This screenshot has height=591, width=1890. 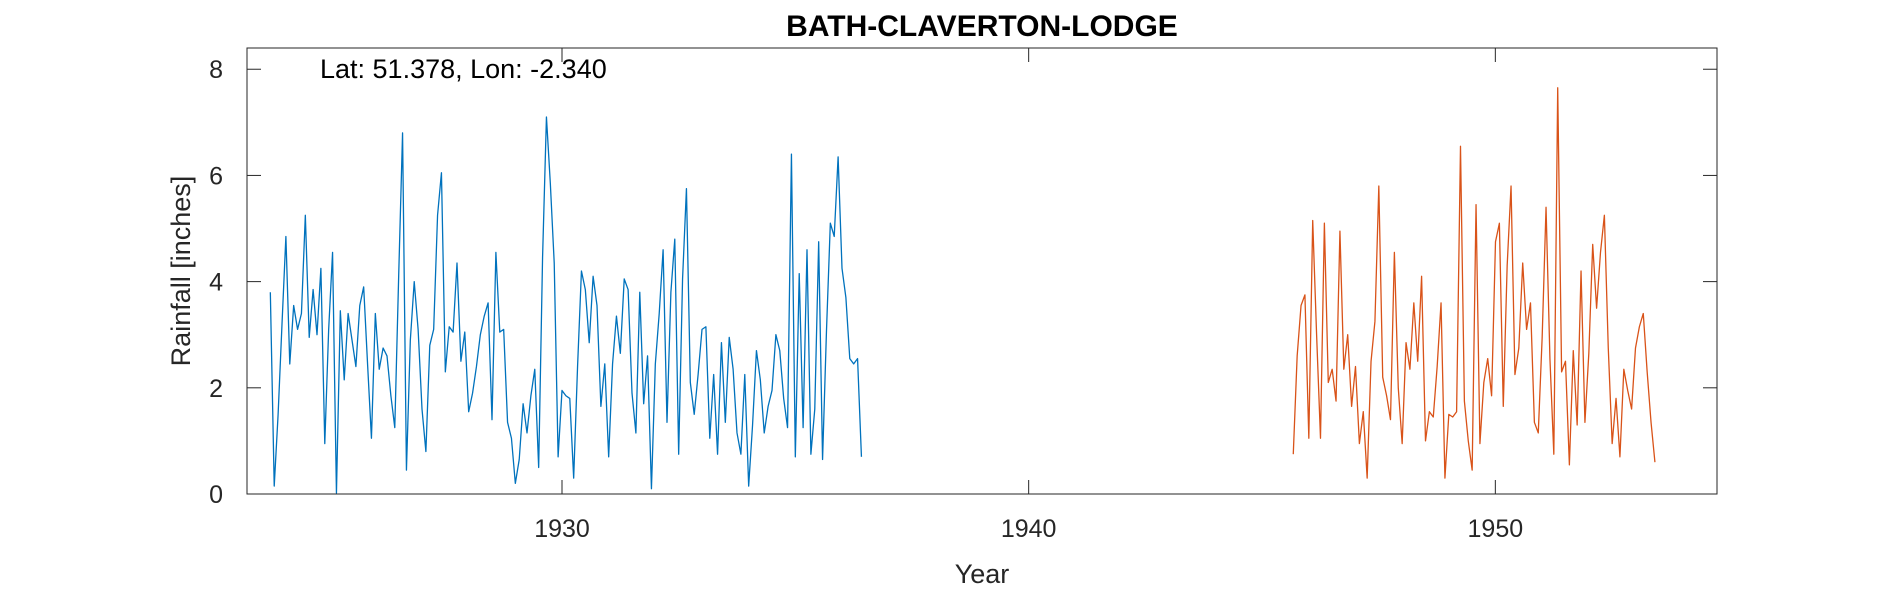 What do you see at coordinates (216, 70) in the screenshot?
I see `y-tick-label: 8` at bounding box center [216, 70].